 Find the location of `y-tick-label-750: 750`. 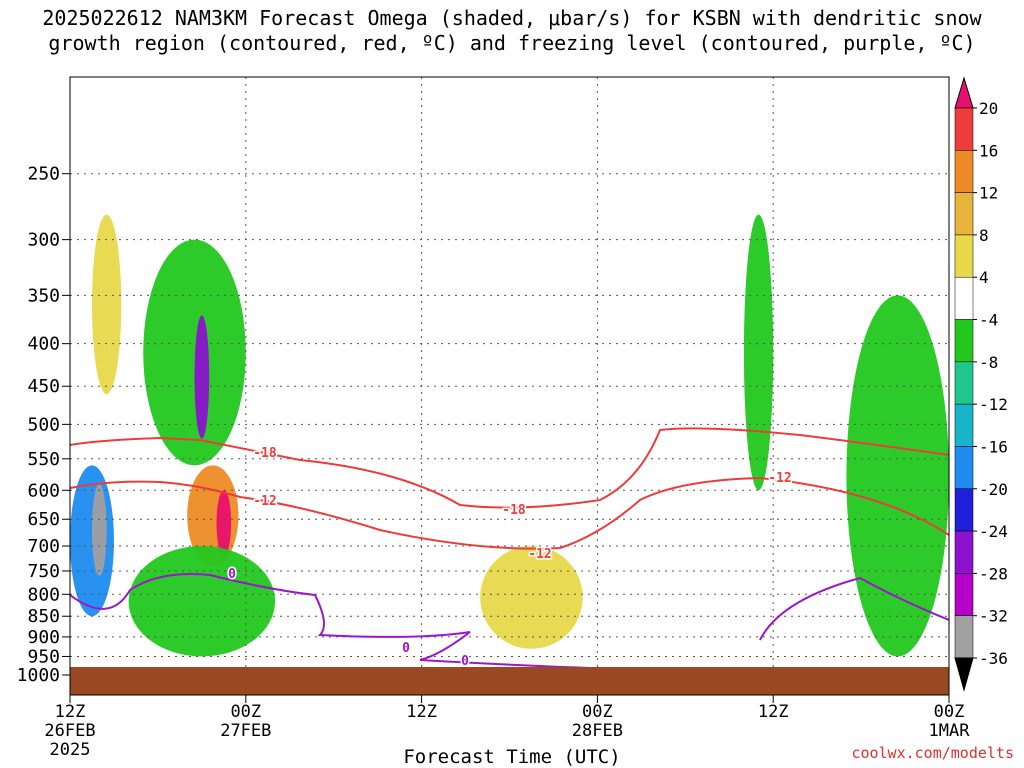

y-tick-label-750: 750 is located at coordinates (43, 571).